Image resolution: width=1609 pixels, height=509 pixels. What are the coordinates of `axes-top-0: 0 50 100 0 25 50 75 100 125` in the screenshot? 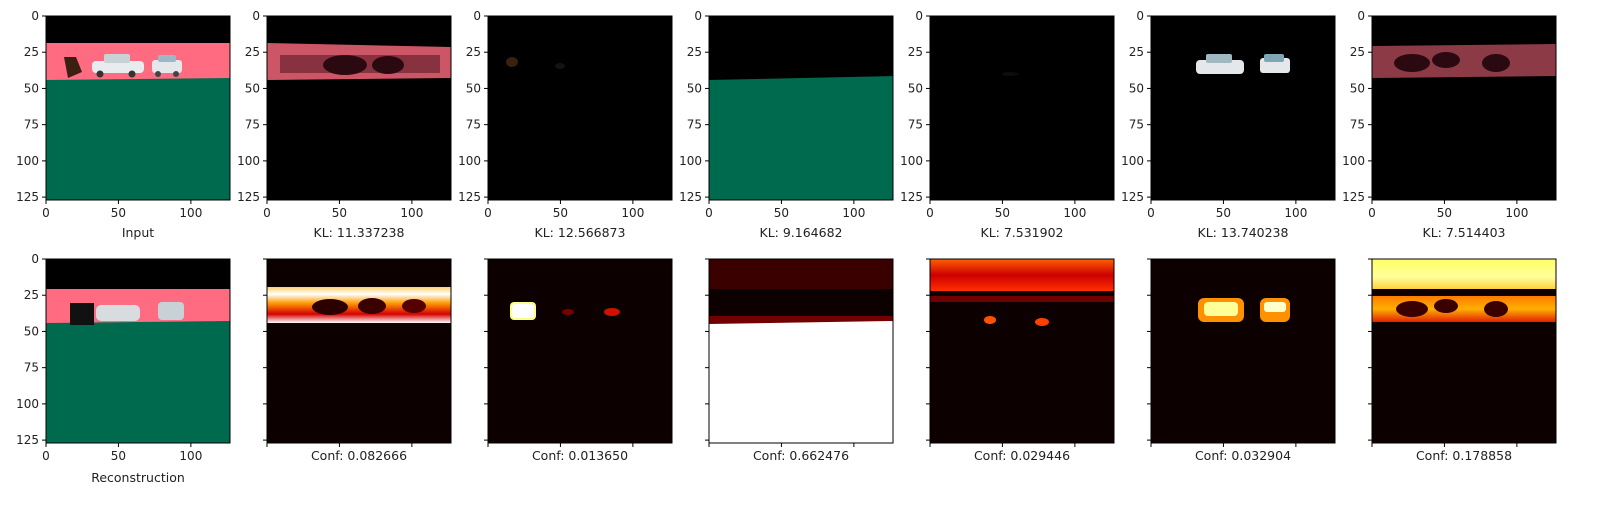 It's located at (109, 114).